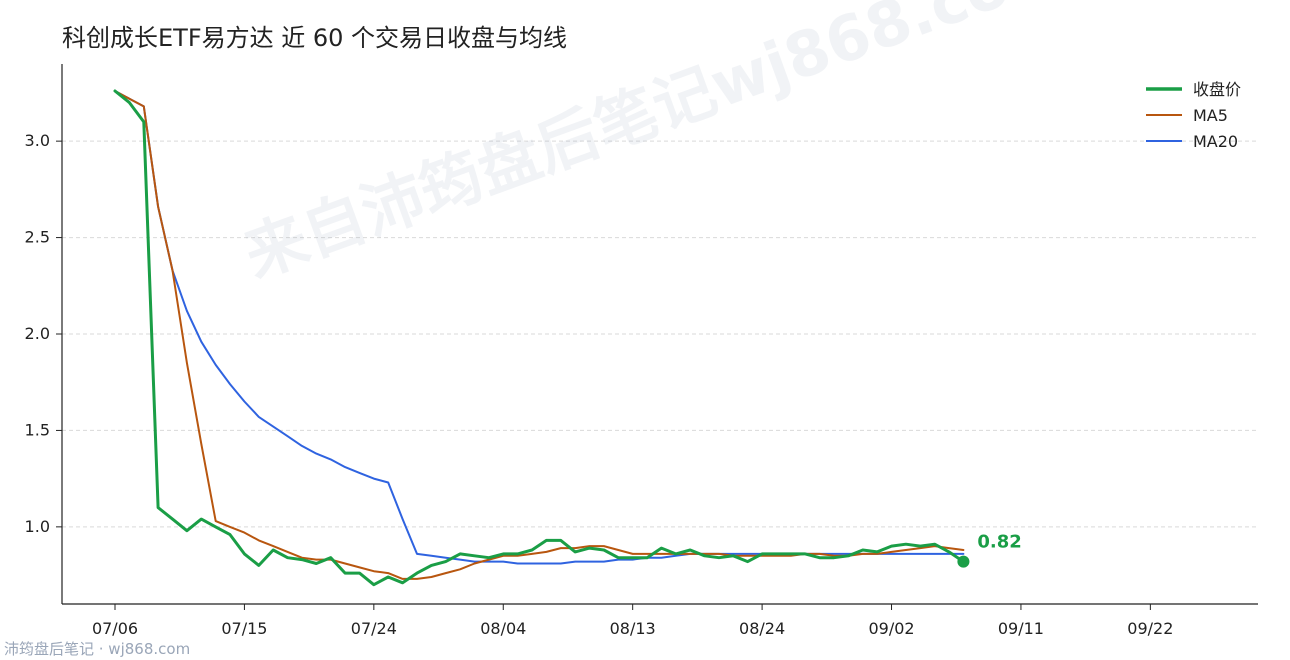  What do you see at coordinates (115, 628) in the screenshot?
I see `x-tick-label: 07/06` at bounding box center [115, 628].